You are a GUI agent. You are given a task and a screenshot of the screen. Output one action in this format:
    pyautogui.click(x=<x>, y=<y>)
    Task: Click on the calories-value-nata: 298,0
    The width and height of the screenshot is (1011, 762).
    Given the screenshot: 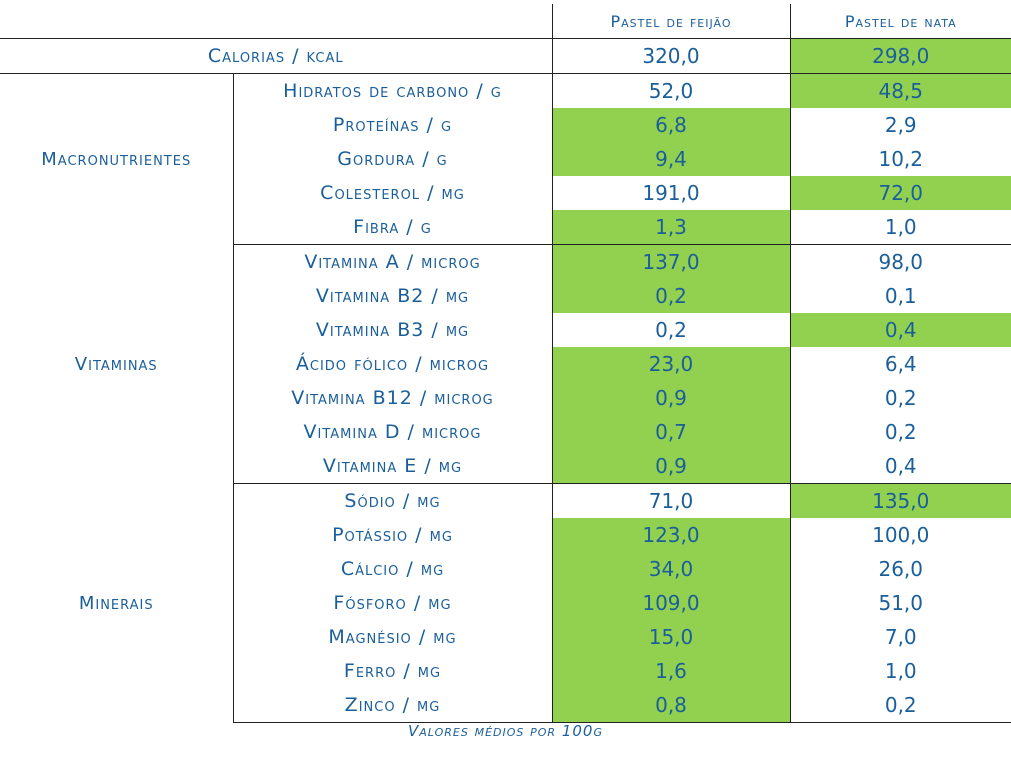 What is the action you would take?
    pyautogui.click(x=900, y=56)
    